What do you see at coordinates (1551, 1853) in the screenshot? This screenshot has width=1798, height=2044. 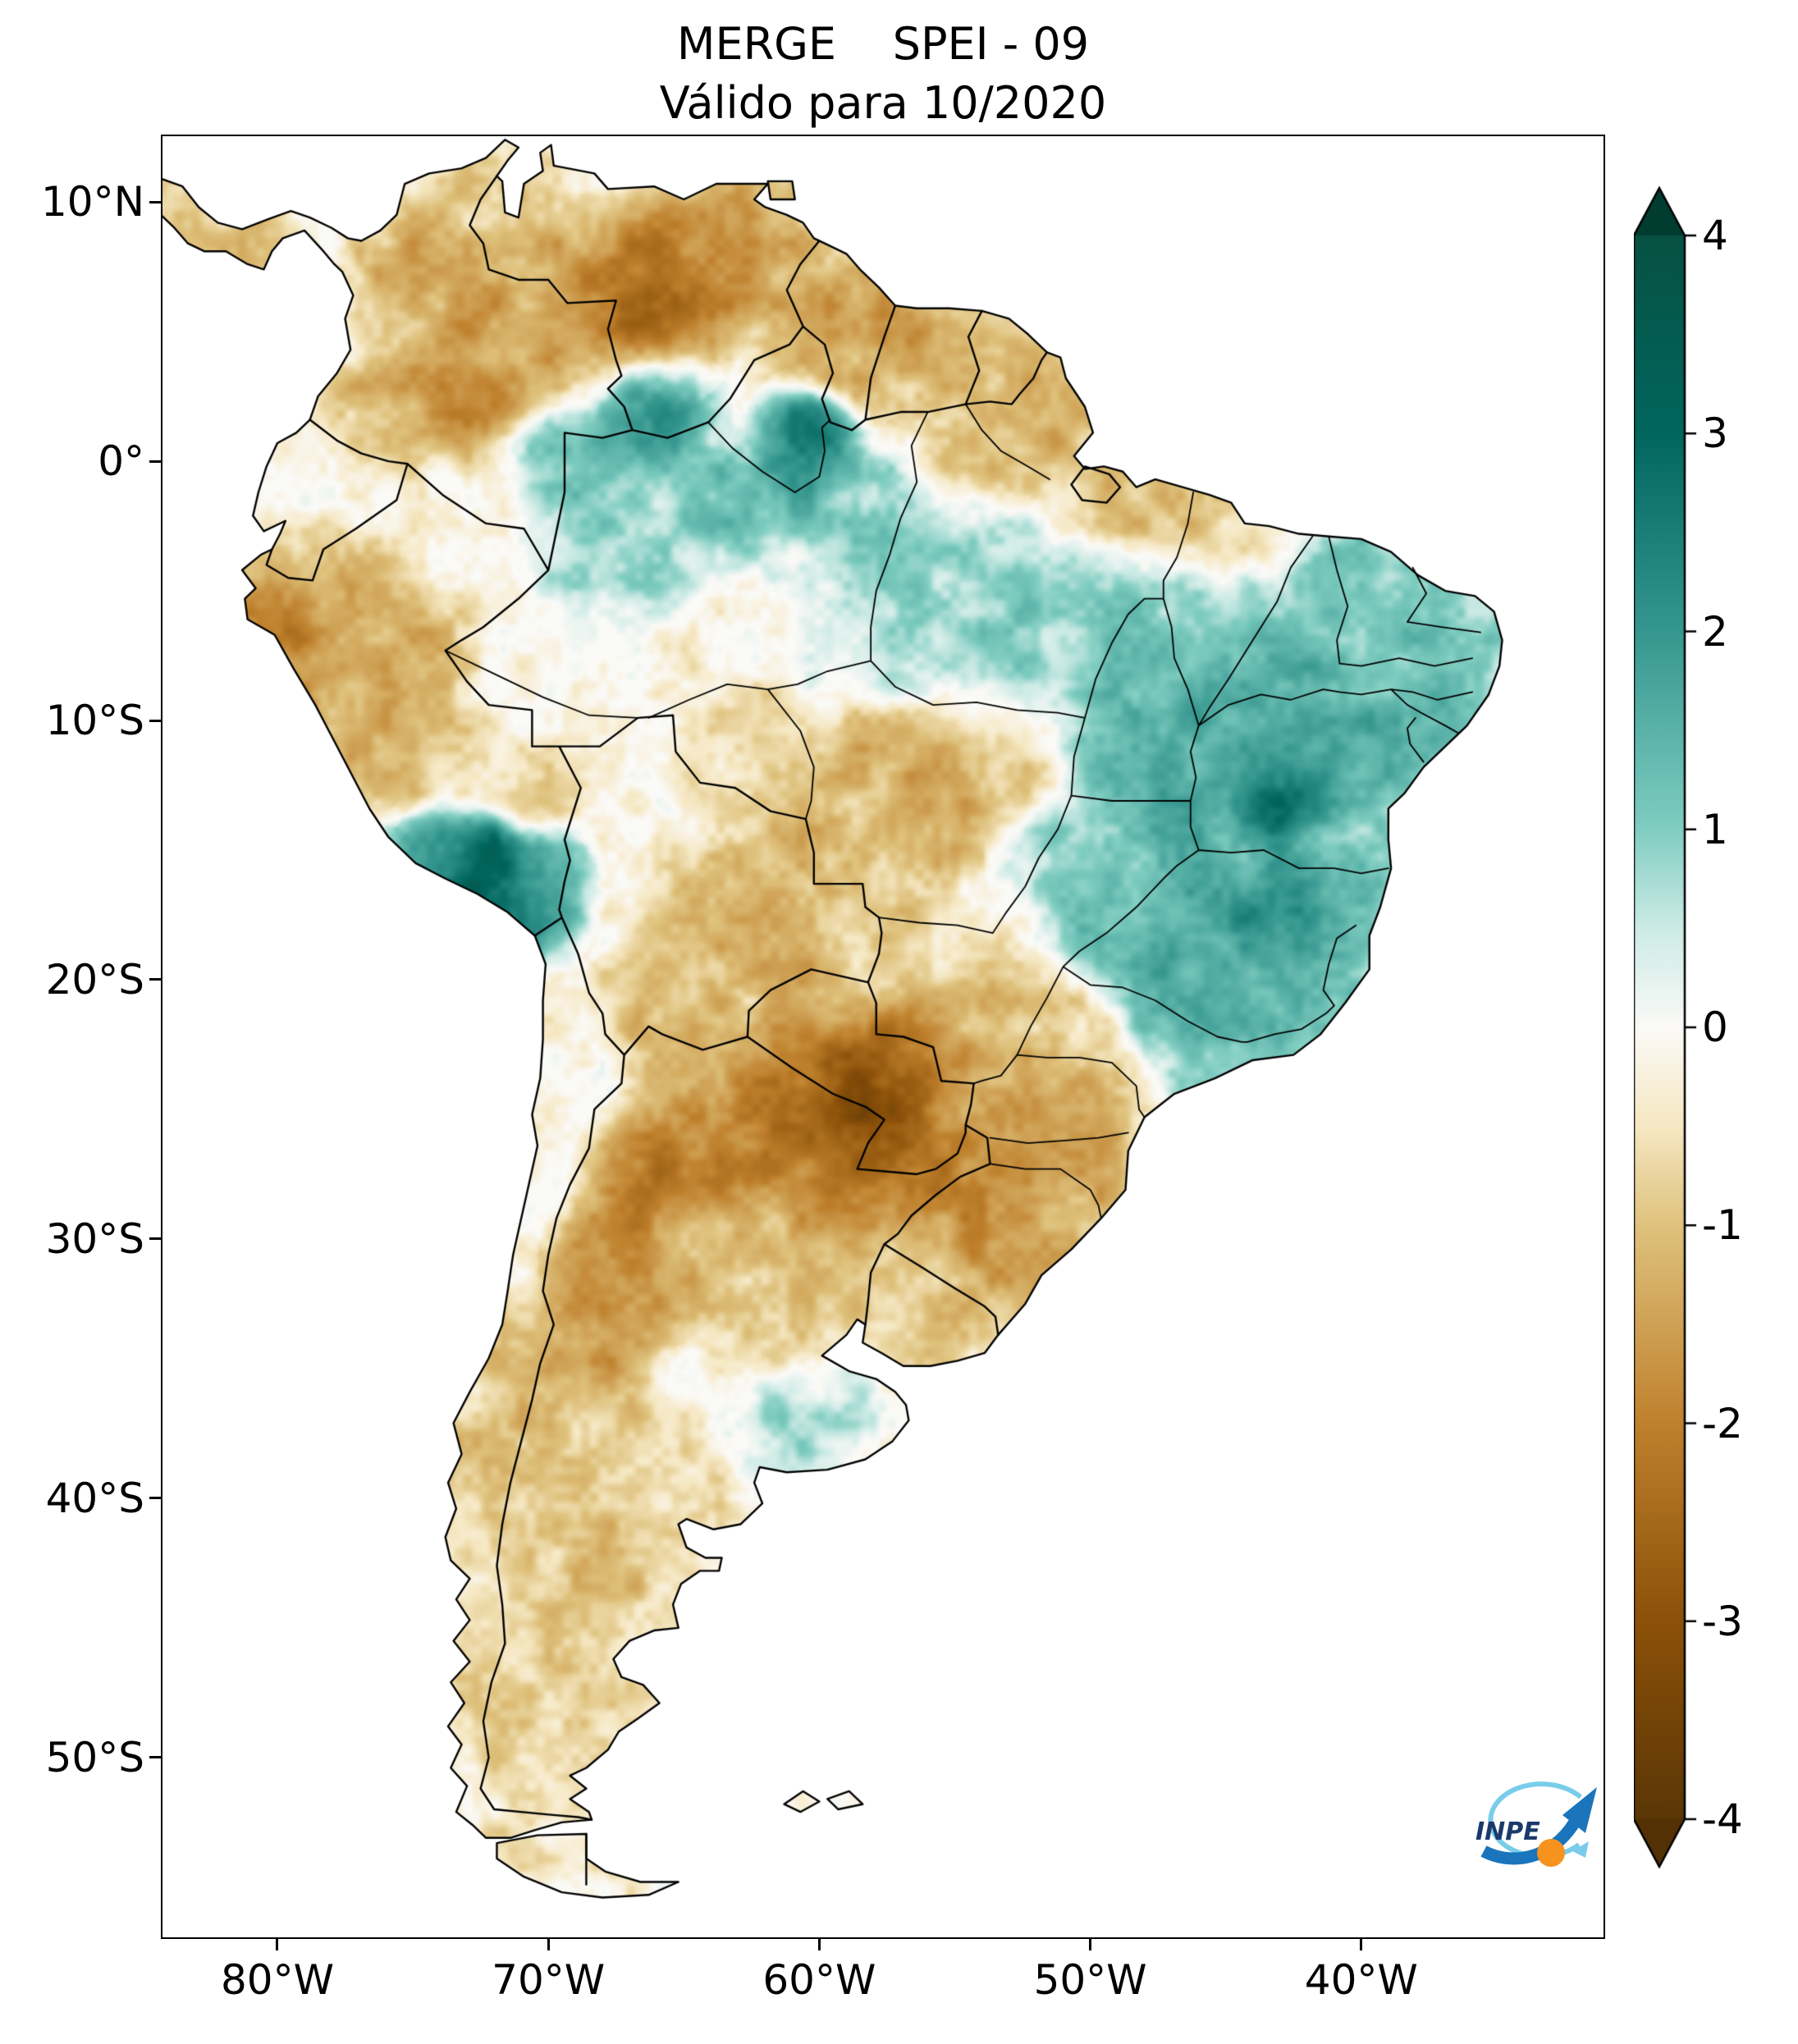 I see `orange-sphere-icon` at bounding box center [1551, 1853].